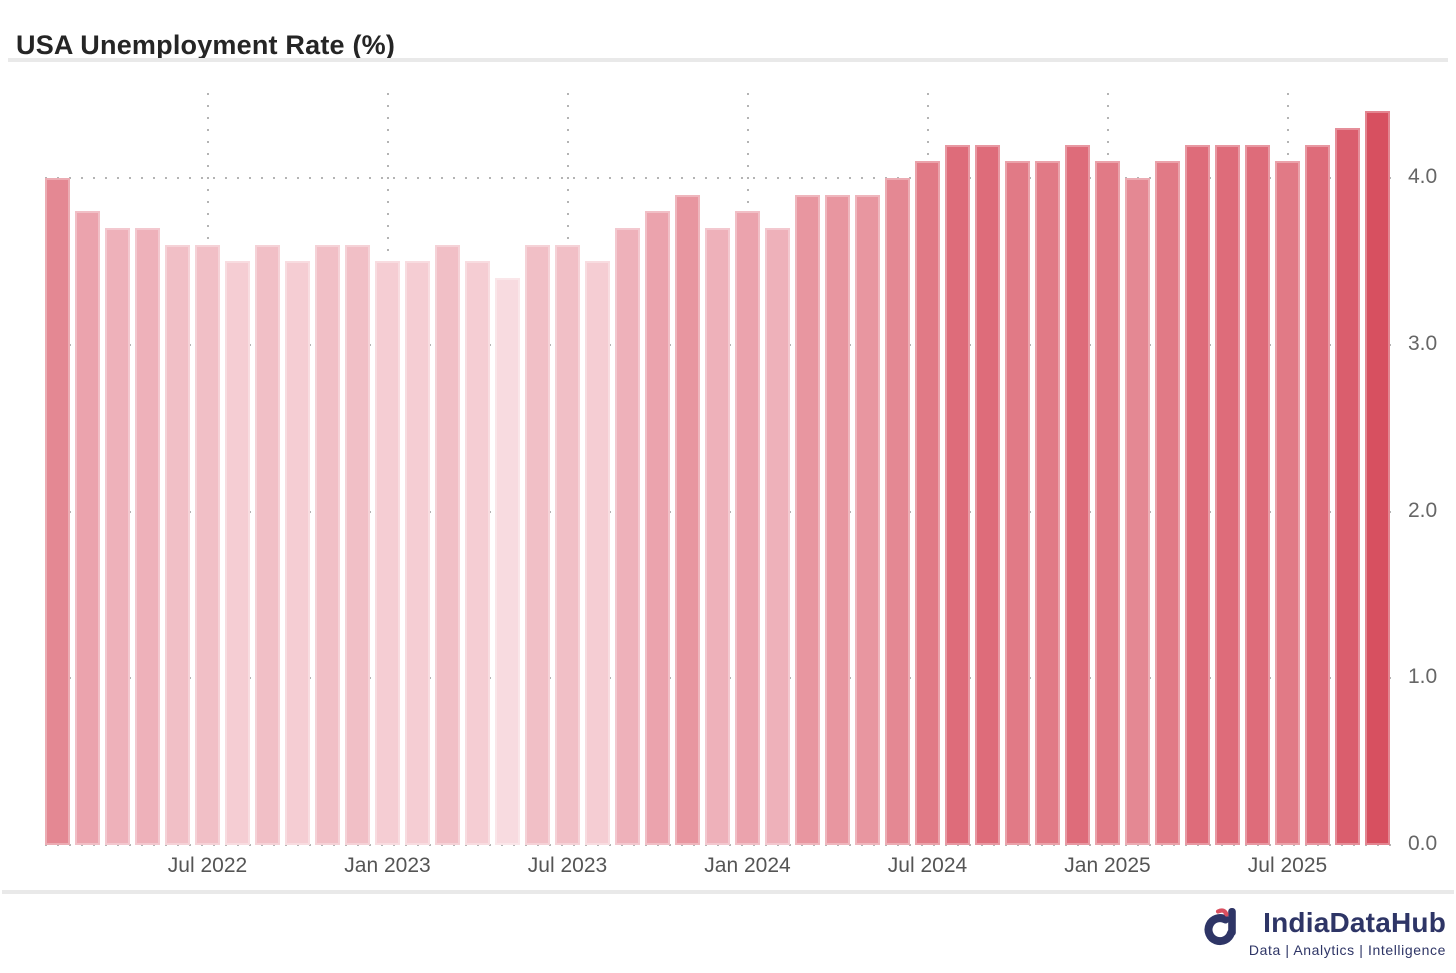  I want to click on y-tick-label: 4.0, so click(1423, 176).